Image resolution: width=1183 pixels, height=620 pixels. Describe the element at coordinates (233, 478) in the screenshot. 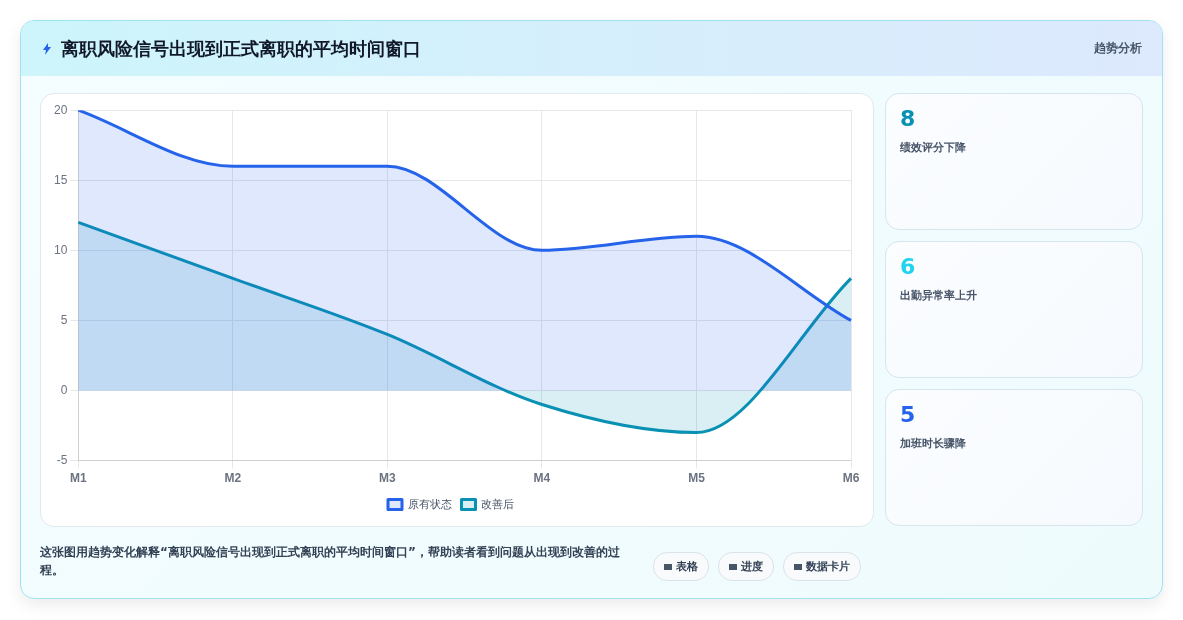

I see `x-tick-label: M2` at that location.